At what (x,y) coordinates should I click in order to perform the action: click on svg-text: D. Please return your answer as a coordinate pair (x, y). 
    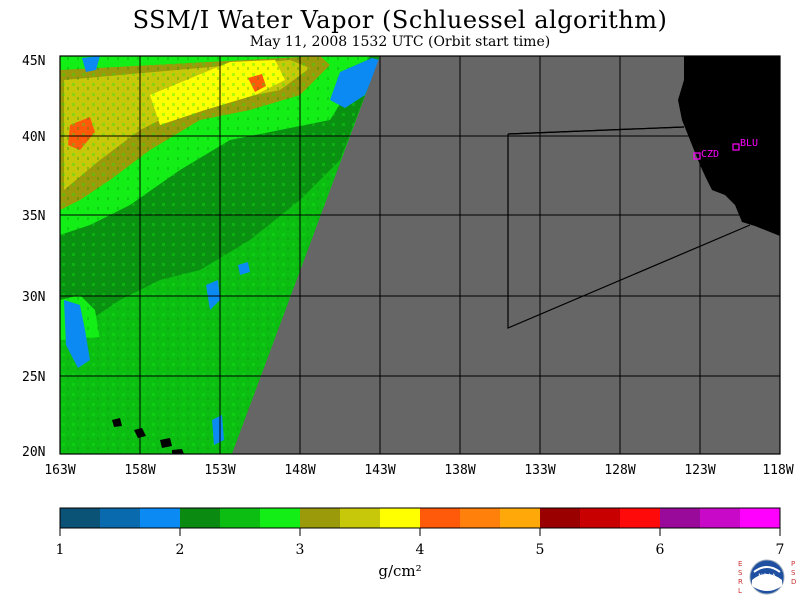
    Looking at the image, I should click on (793, 582).